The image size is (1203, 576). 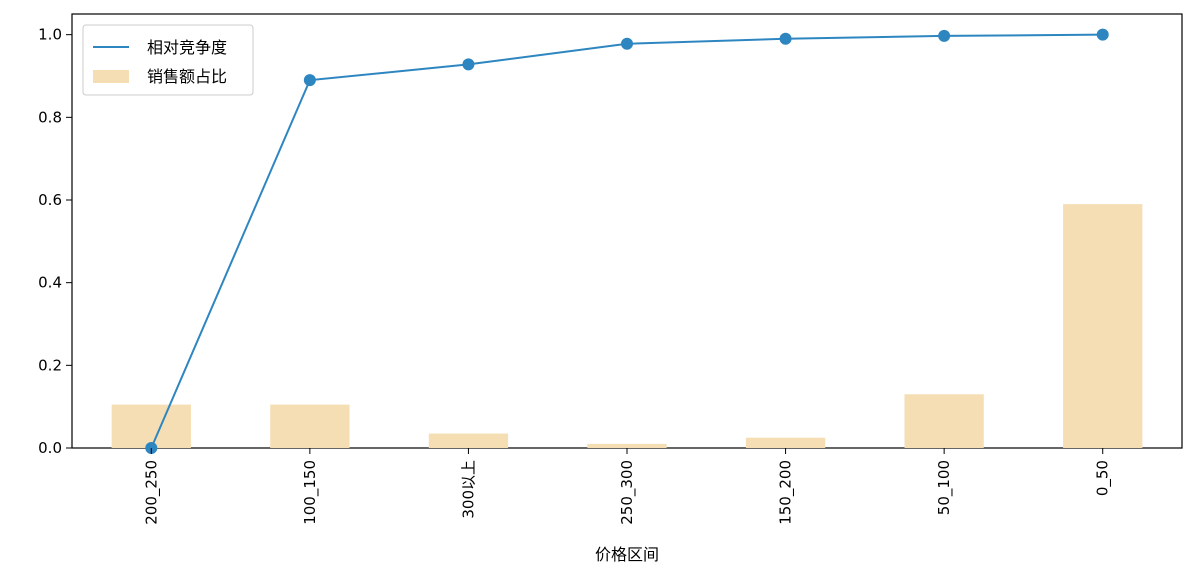 What do you see at coordinates (786, 492) in the screenshot?
I see `x-tick-label: 150_200` at bounding box center [786, 492].